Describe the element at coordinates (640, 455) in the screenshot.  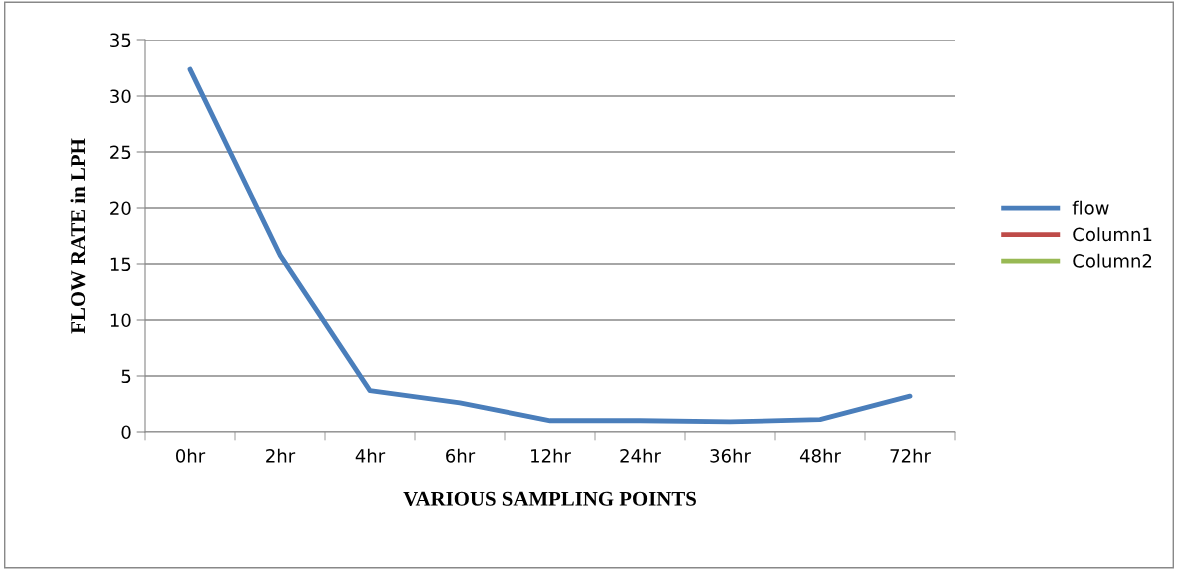
I see `x-tick-label: 24hr` at that location.